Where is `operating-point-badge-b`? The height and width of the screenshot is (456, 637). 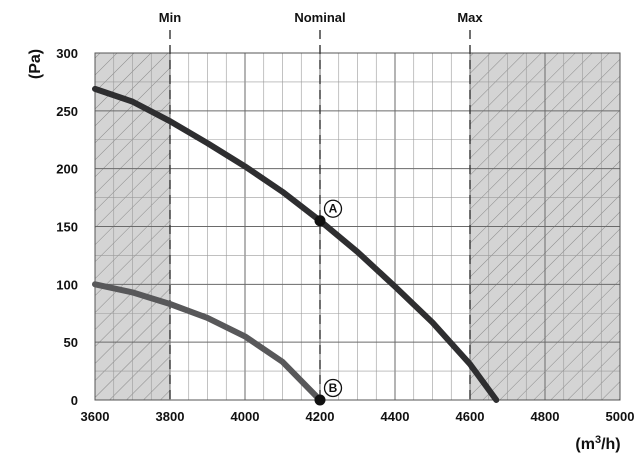 operating-point-badge-b is located at coordinates (333, 388).